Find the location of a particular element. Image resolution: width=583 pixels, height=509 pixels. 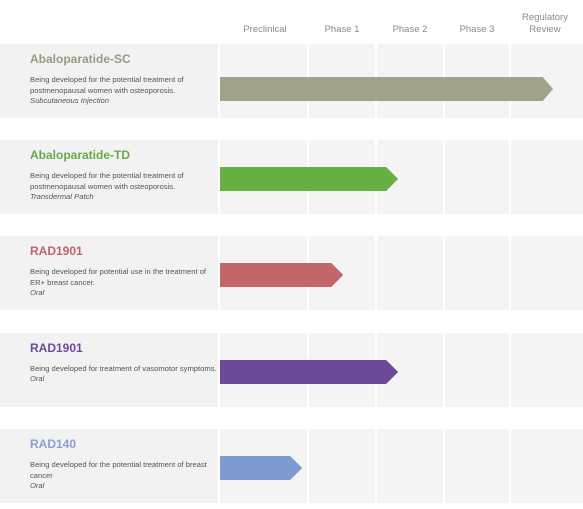

program-route: Subcutaneous Injection is located at coordinates (69, 100).